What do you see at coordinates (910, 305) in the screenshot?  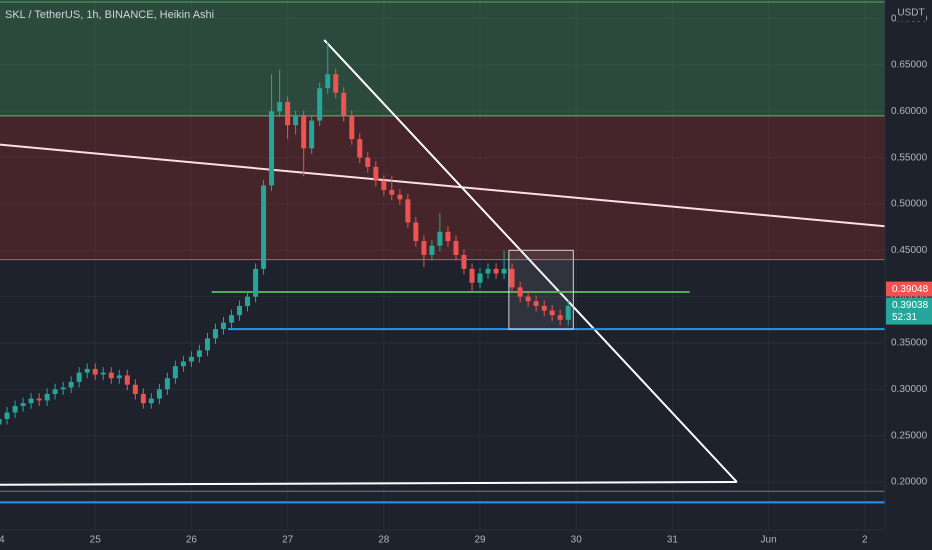 I see `price-tag: 0.39038` at bounding box center [910, 305].